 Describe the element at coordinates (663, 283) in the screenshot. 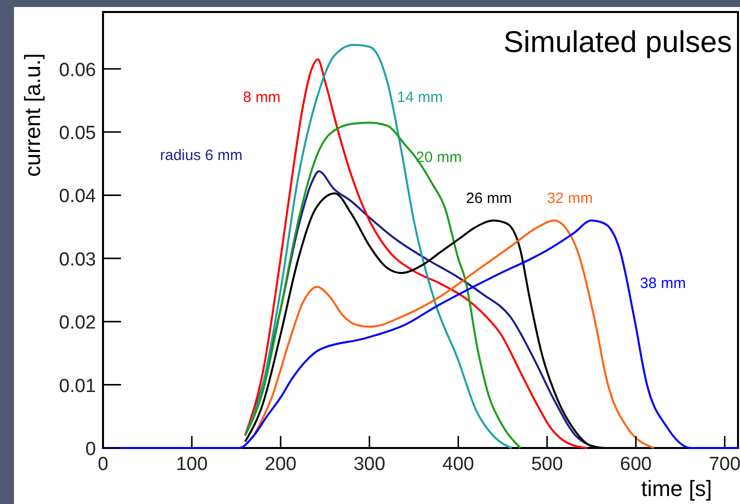

I see `series-label: 38 mm` at that location.